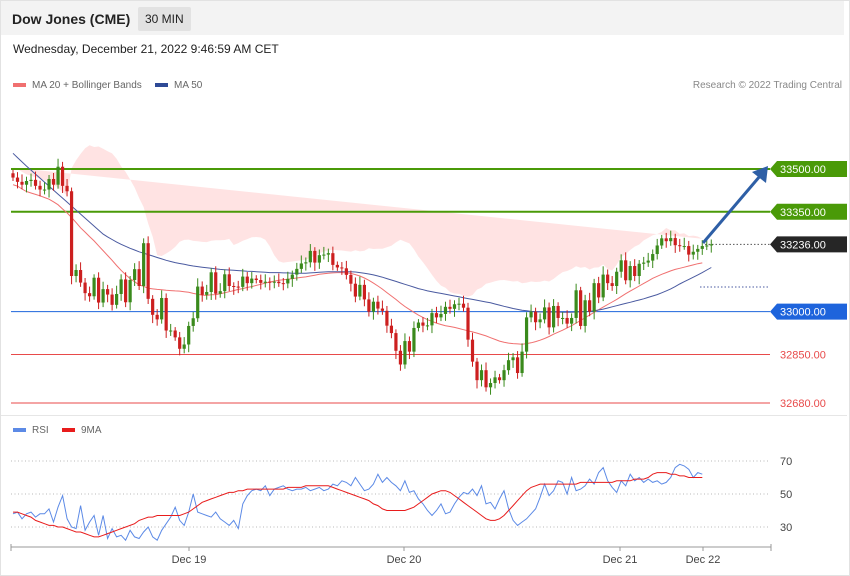 This screenshot has width=850, height=576. Describe the element at coordinates (404, 560) in the screenshot. I see `x-tick-label: Dec 20` at that location.